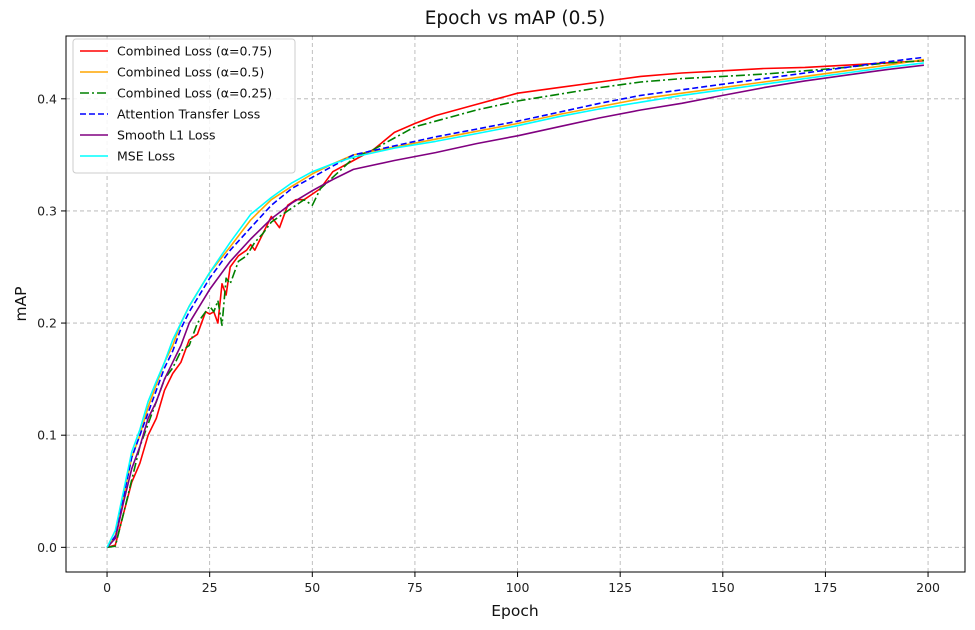  Describe the element at coordinates (194, 51) in the screenshot. I see `legend-entry-label: Combined Loss (α=0.75)` at that location.